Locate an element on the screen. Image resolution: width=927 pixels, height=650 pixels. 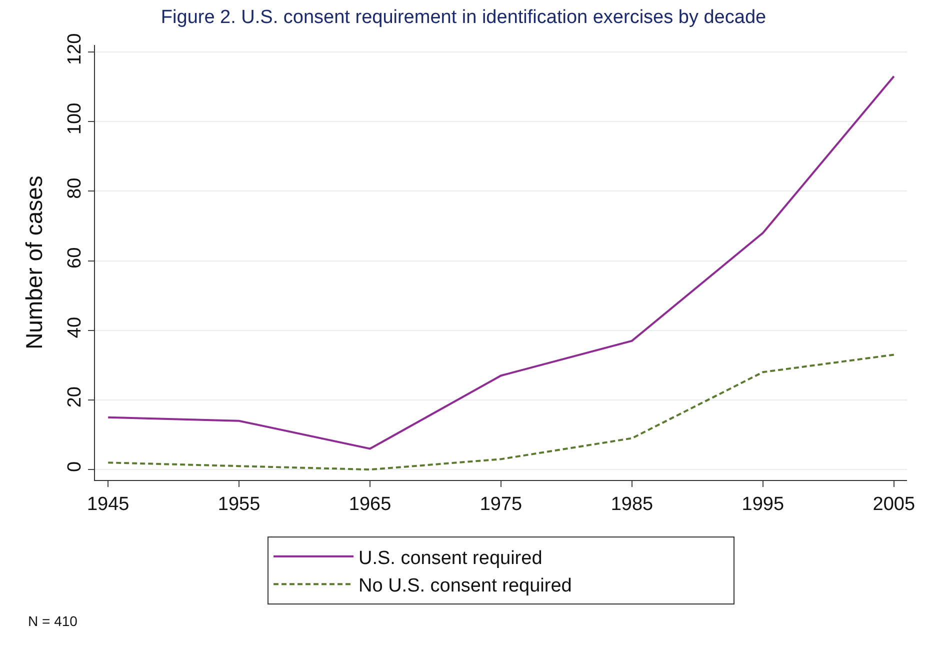
x-tick-label: 1945 is located at coordinates (108, 504).